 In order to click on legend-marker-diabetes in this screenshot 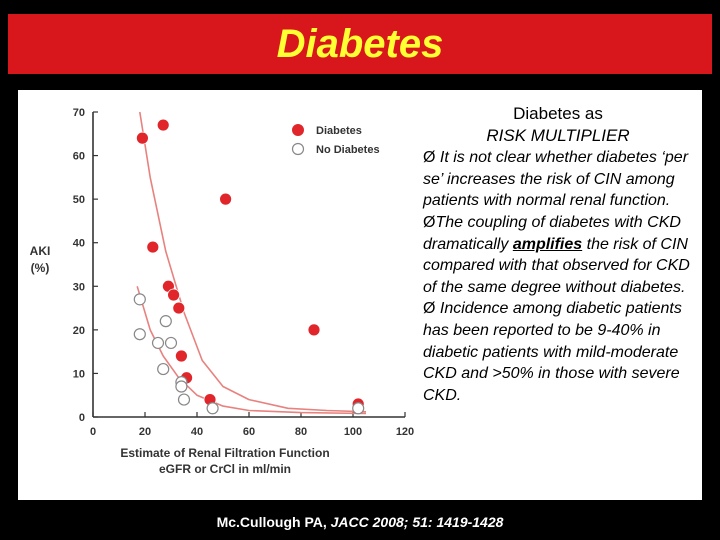, I will do `click(298, 130)`.